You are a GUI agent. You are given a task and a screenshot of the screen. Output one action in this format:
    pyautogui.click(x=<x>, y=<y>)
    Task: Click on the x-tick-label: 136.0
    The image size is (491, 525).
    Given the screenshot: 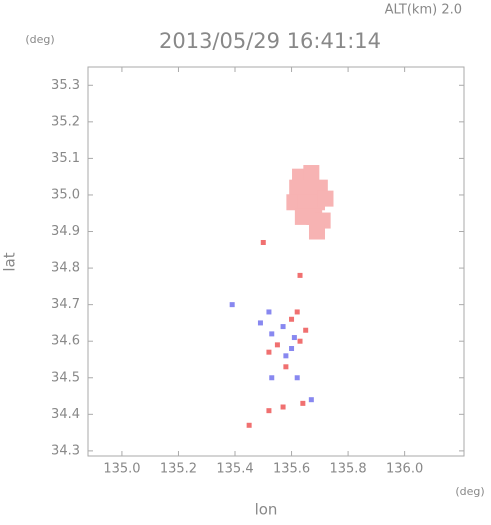 What is the action you would take?
    pyautogui.click(x=404, y=469)
    